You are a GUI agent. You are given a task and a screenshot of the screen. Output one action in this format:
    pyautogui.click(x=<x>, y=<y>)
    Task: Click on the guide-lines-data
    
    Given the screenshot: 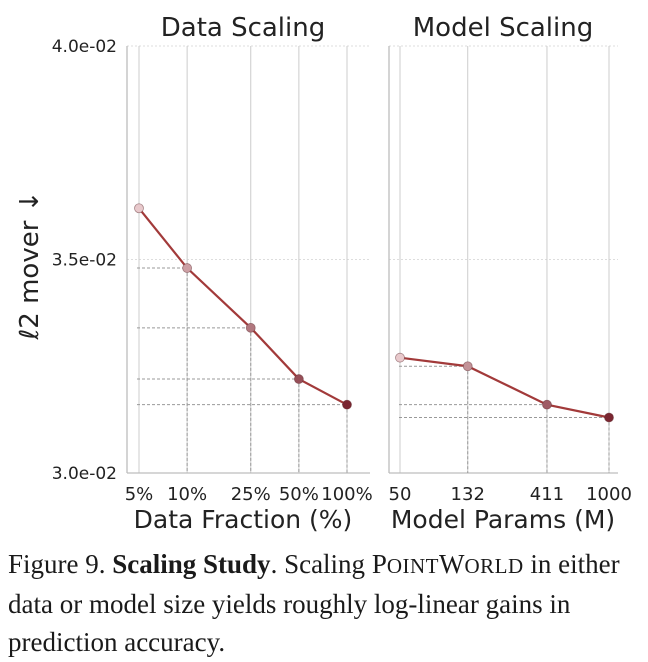 What is the action you would take?
    pyautogui.click(x=242, y=370)
    